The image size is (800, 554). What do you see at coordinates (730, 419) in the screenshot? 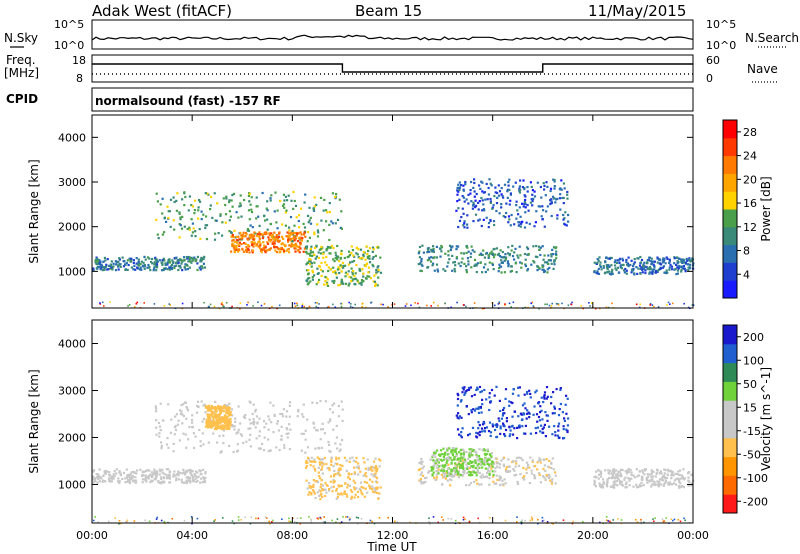
I see `colorbar-frame` at bounding box center [730, 419].